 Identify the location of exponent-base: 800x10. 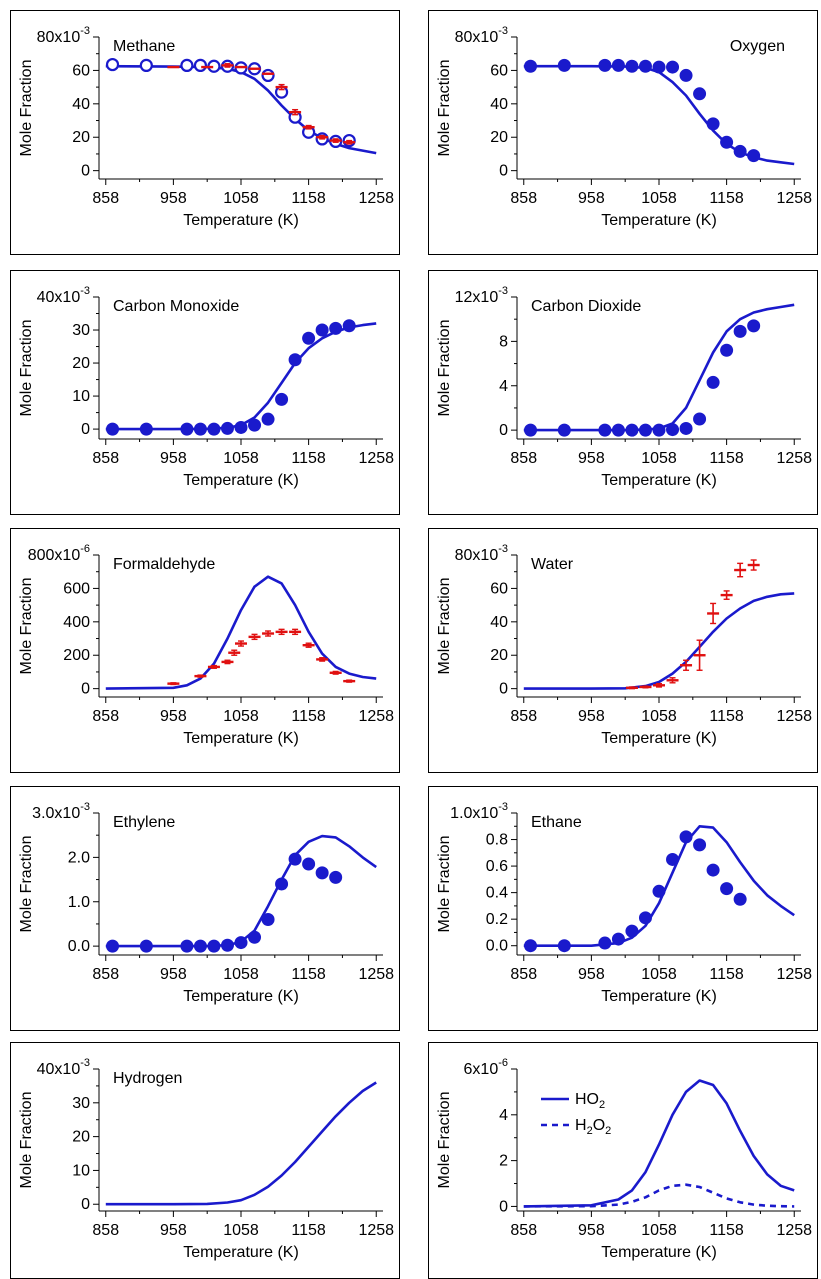
(54, 555).